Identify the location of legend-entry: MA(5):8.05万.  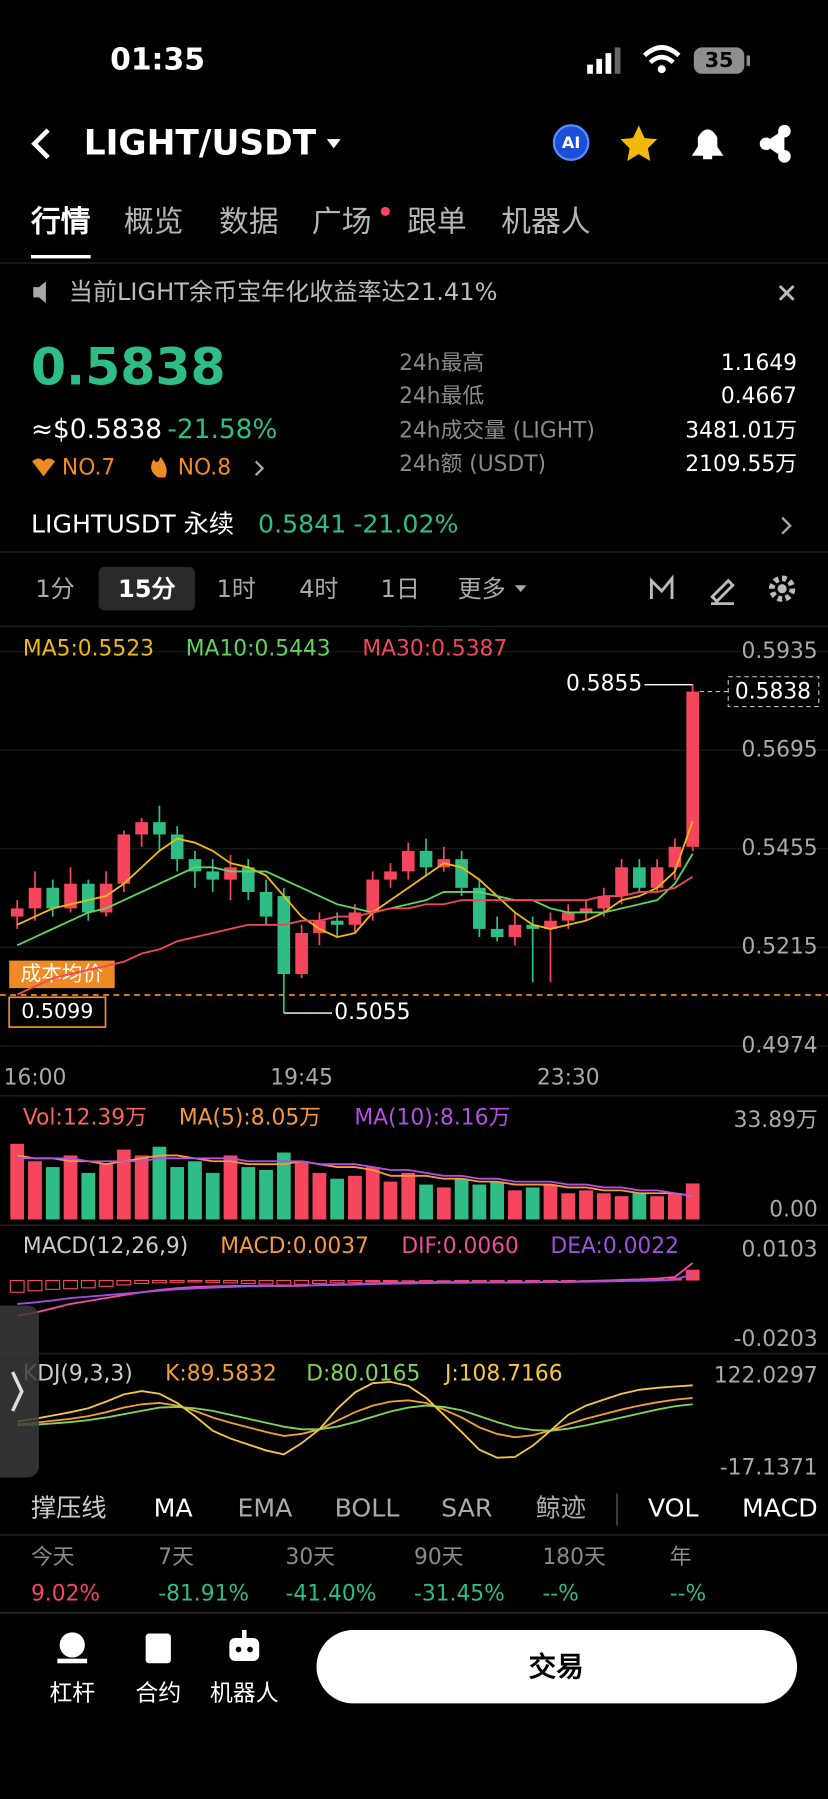
(250, 1118).